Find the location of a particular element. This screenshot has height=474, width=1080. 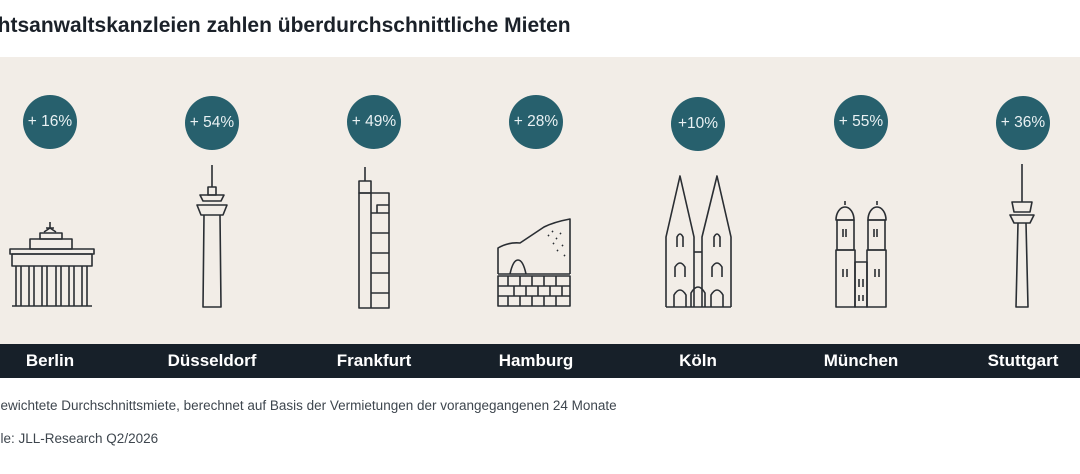

city-label-4: Köln is located at coordinates (698, 360).